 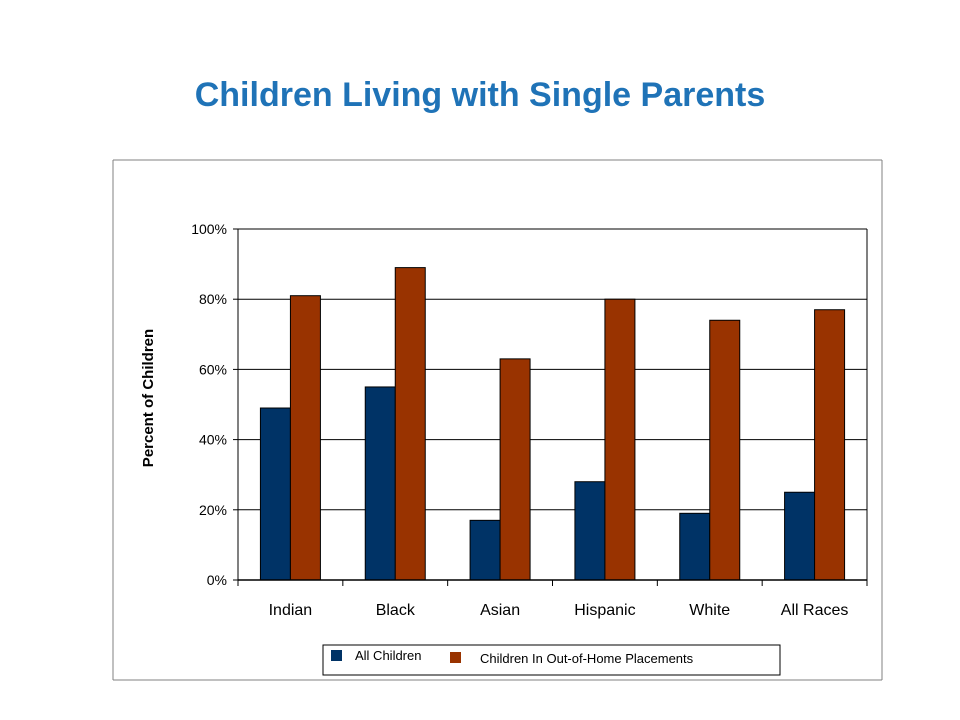 What do you see at coordinates (455, 657) in the screenshot?
I see `legend-swatch-out-of-home` at bounding box center [455, 657].